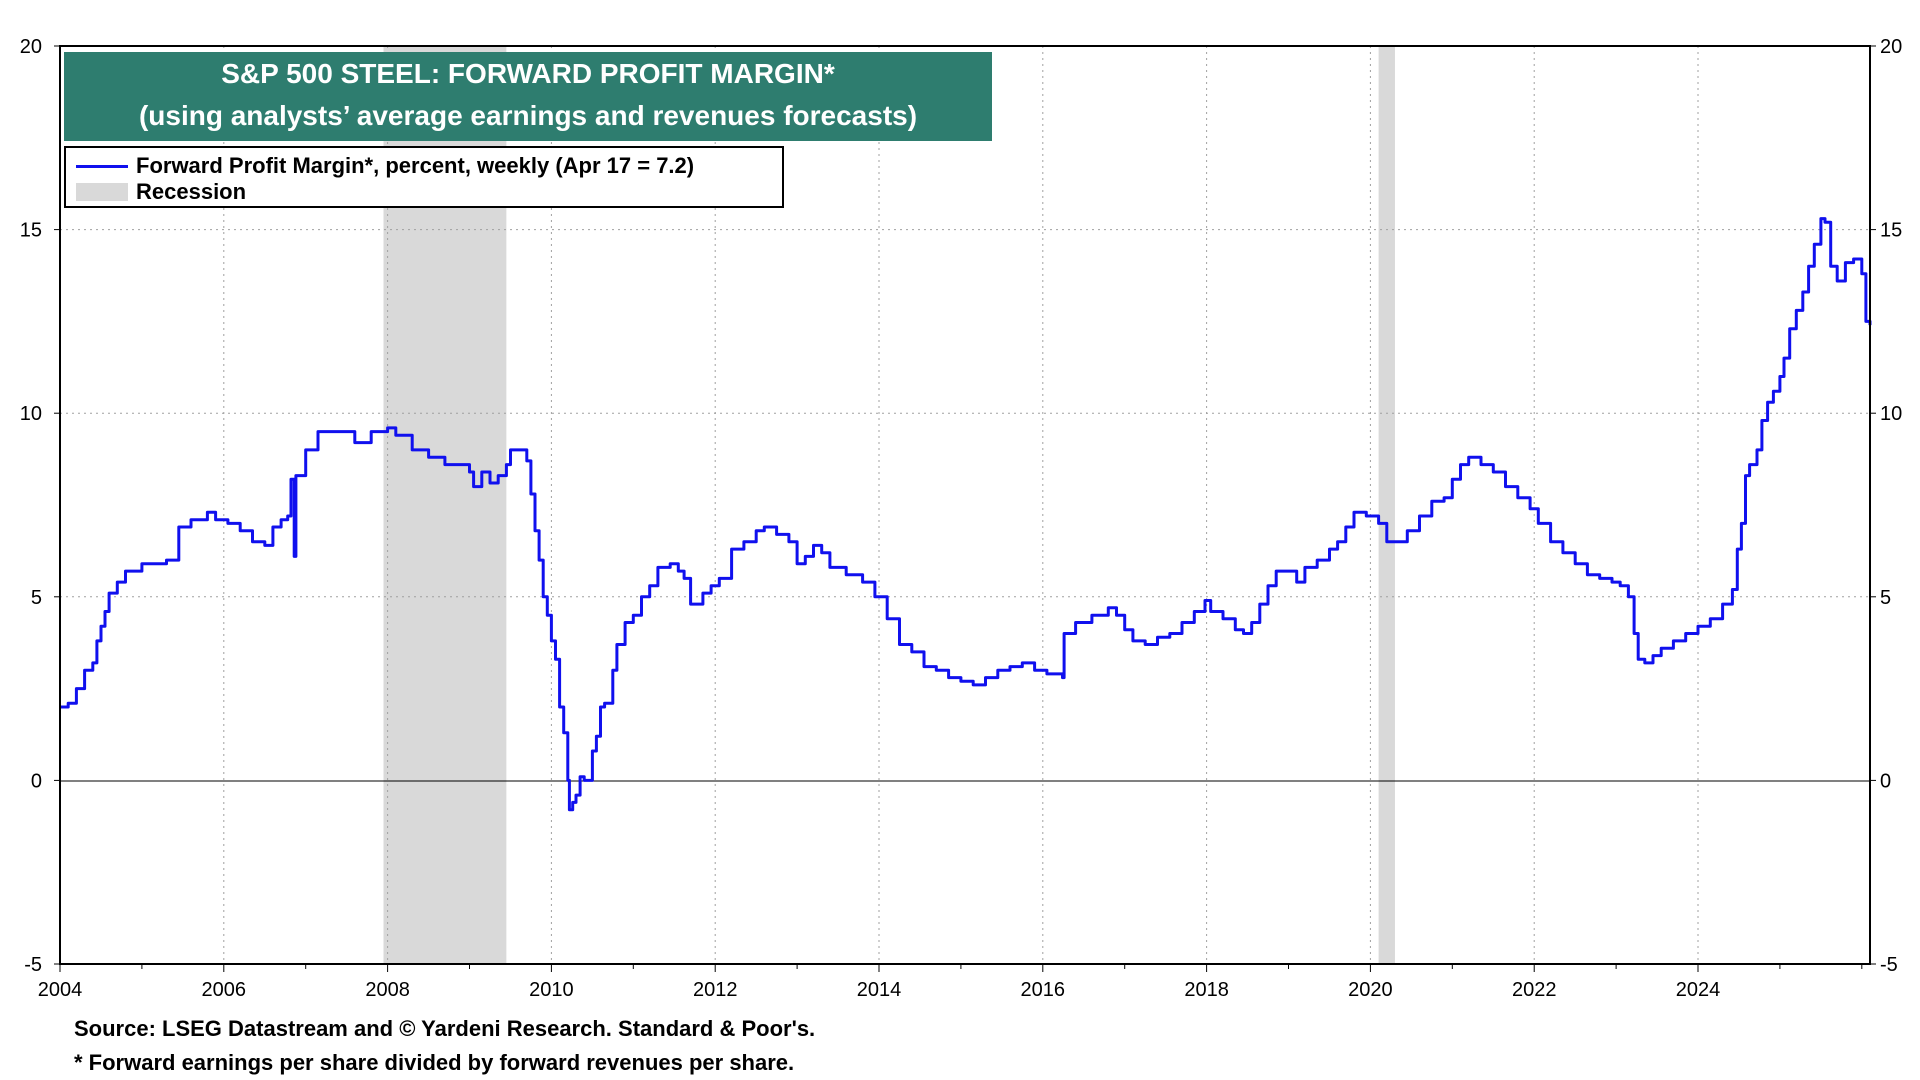 The width and height of the screenshot is (1920, 1080). What do you see at coordinates (1889, 965) in the screenshot?
I see `y-tick-label-right: -5` at bounding box center [1889, 965].